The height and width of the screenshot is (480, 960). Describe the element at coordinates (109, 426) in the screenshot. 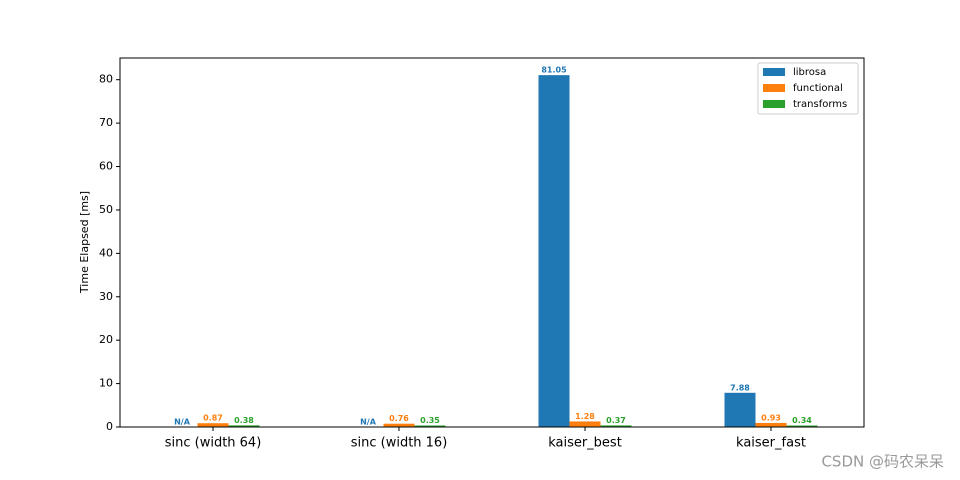

I see `y-tick-label: 0` at that location.